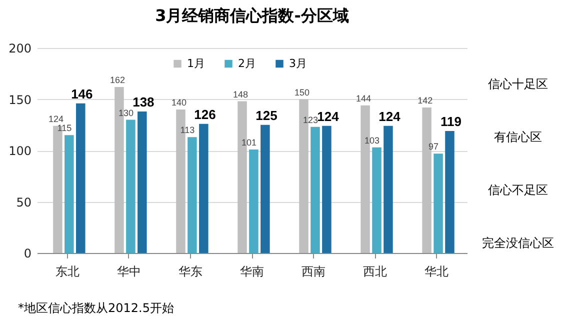  Describe the element at coordinates (433, 147) in the screenshot. I see `data-label: 97` at that location.